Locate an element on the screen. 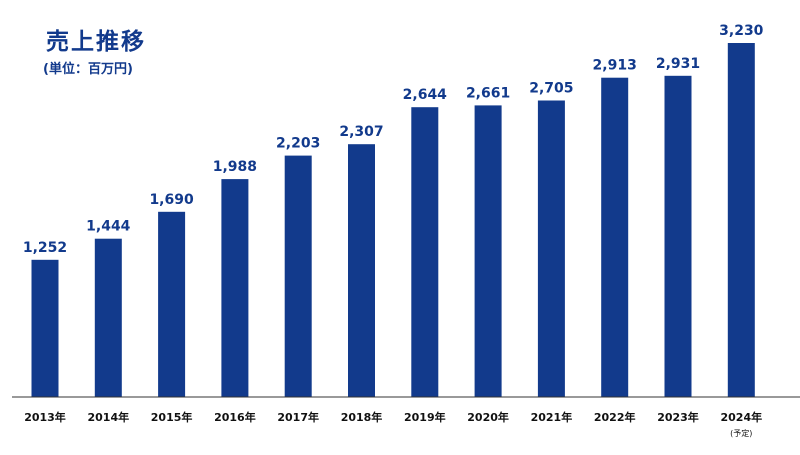  value-label-7: 2,661 is located at coordinates (488, 93).